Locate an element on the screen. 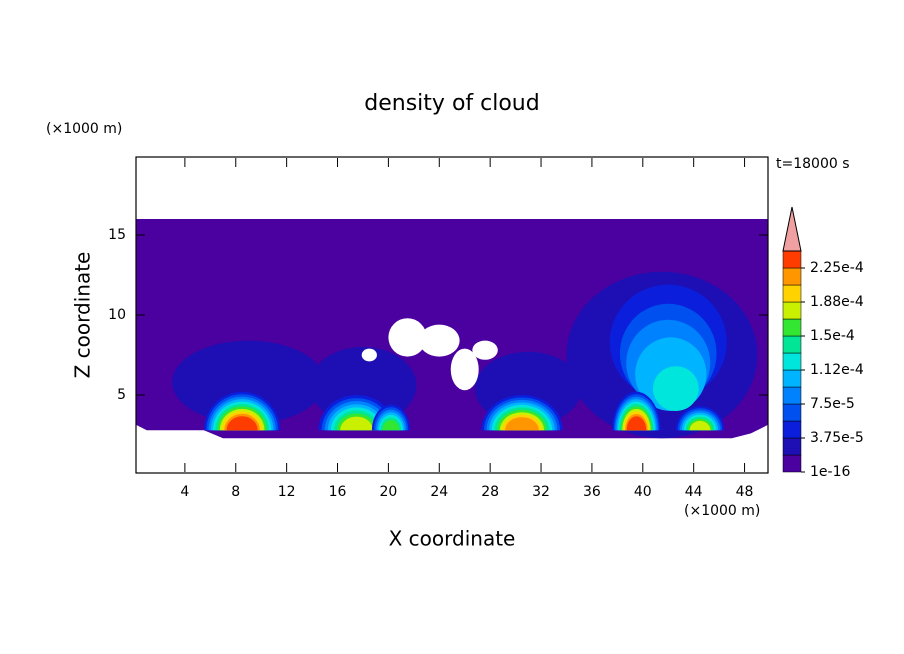 The width and height of the screenshot is (904, 654). y-tick-label: 5 is located at coordinates (121, 395).